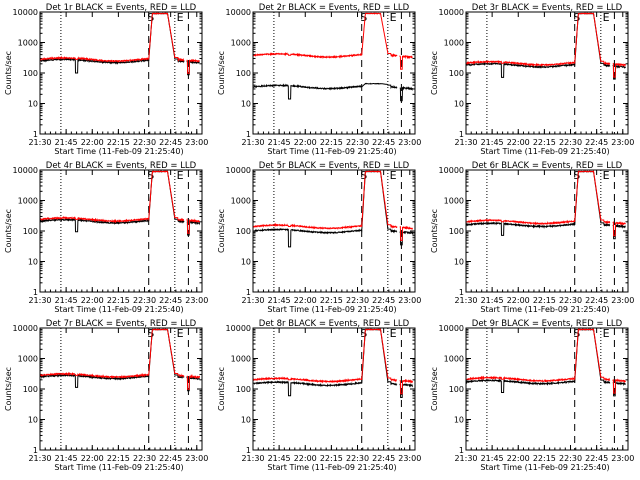  I want to click on panel-title: Det 8r BLACK = Events, RED = LLD, so click(334, 324).